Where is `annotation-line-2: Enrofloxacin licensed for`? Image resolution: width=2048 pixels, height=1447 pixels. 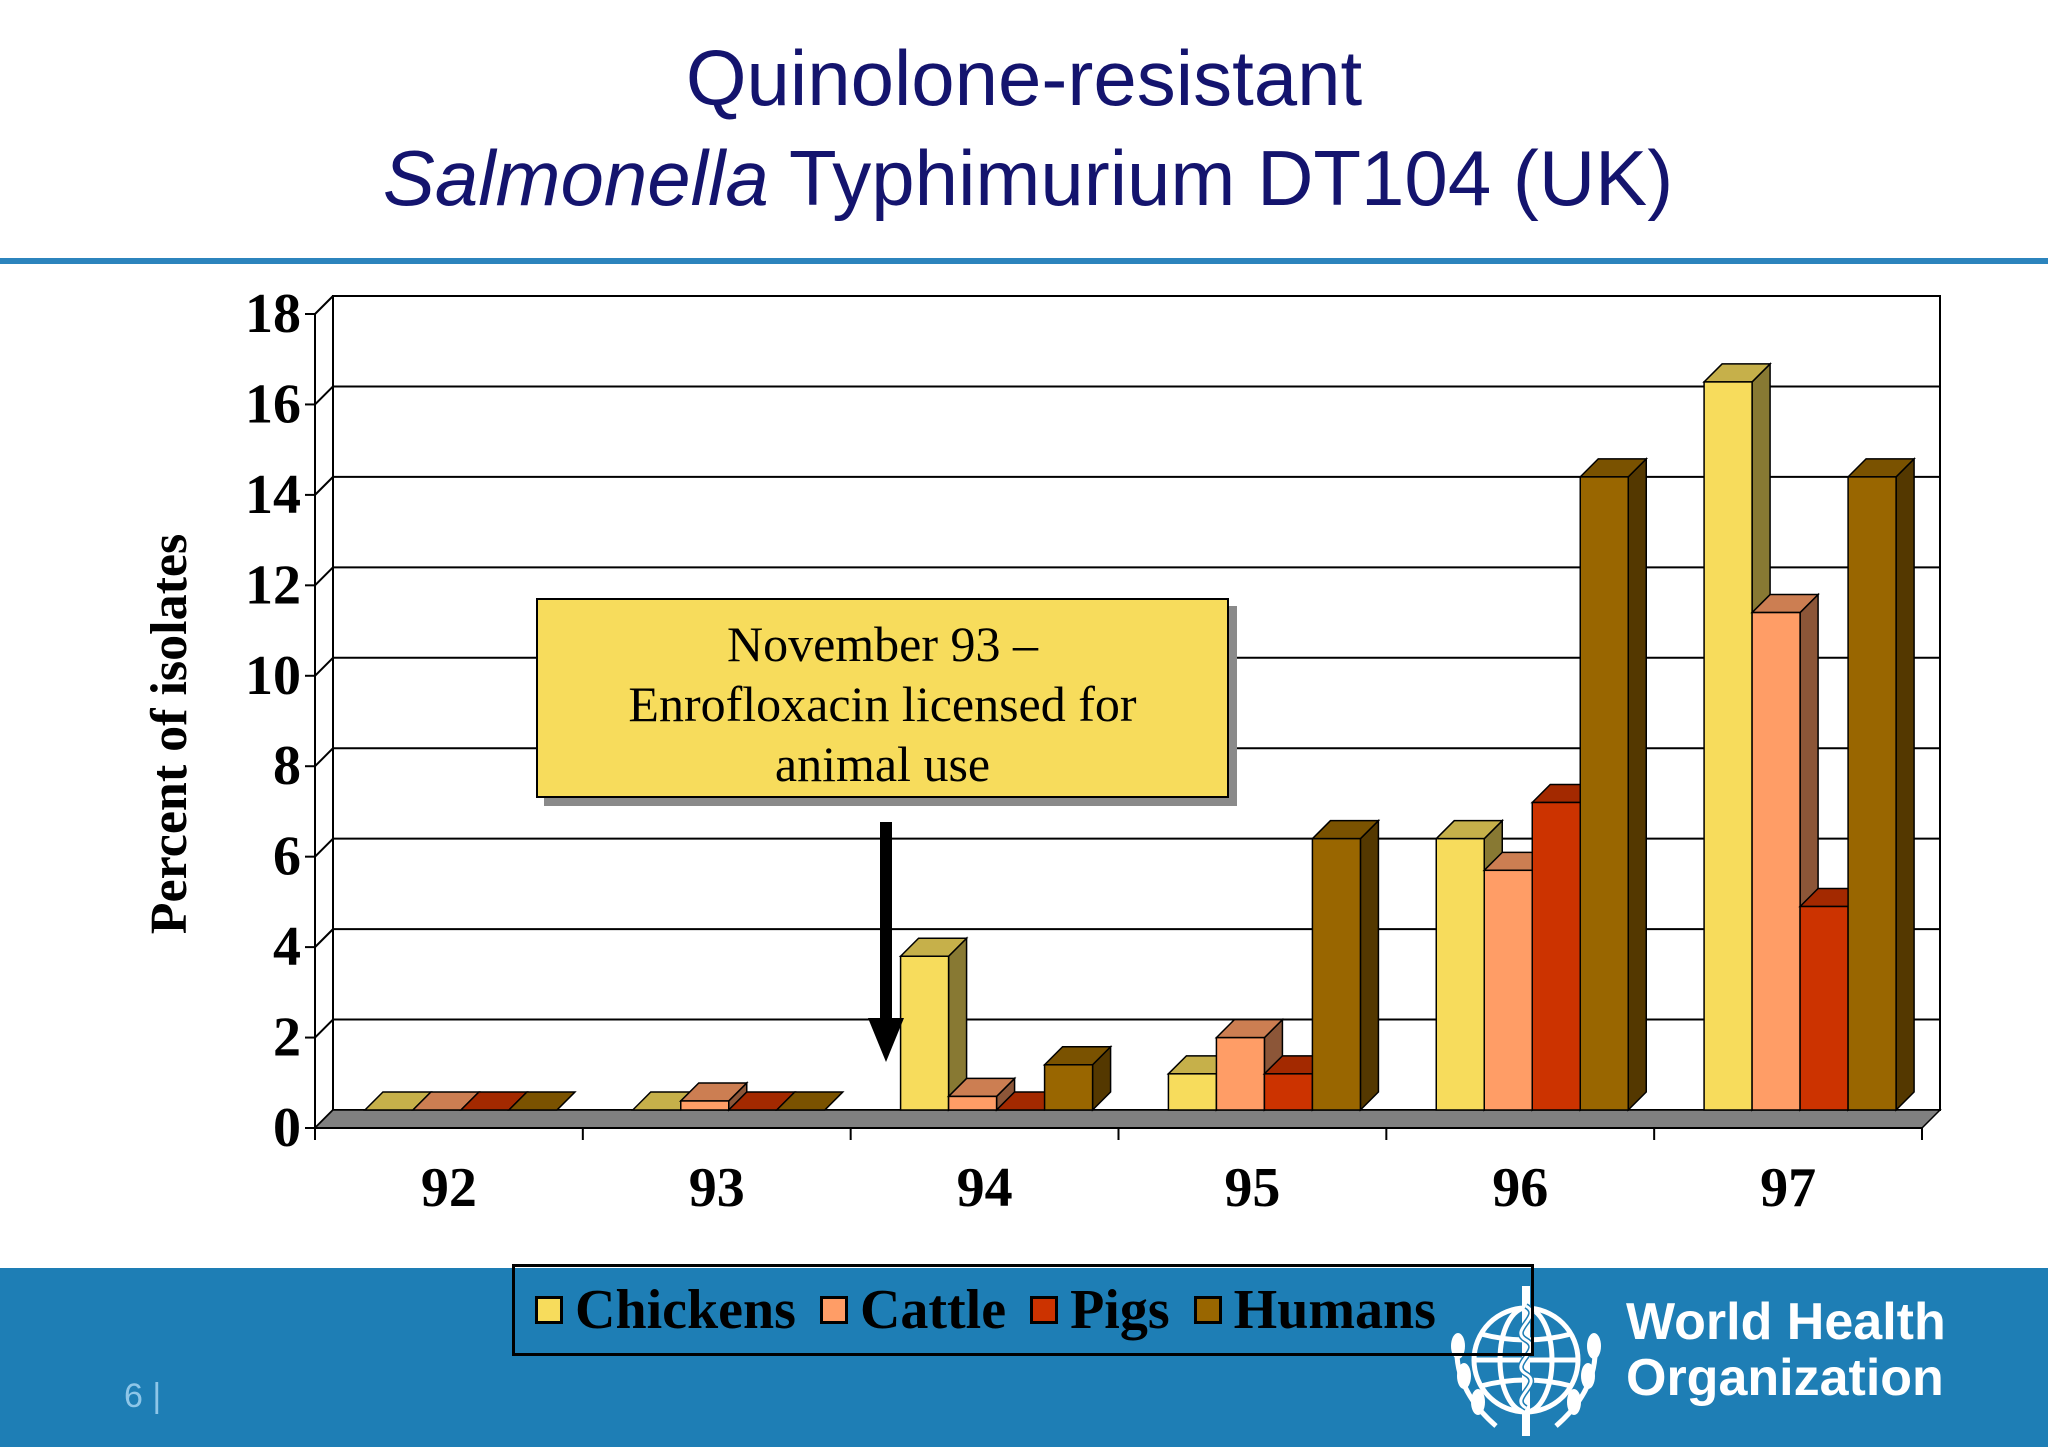 annotation-line-2: Enrofloxacin licensed for is located at coordinates (882, 704).